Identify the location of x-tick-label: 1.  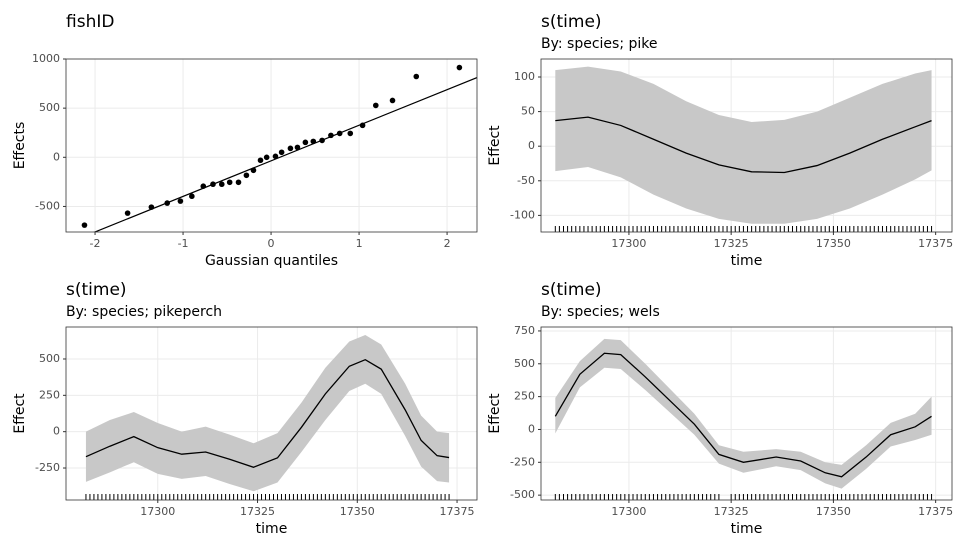
(359, 243).